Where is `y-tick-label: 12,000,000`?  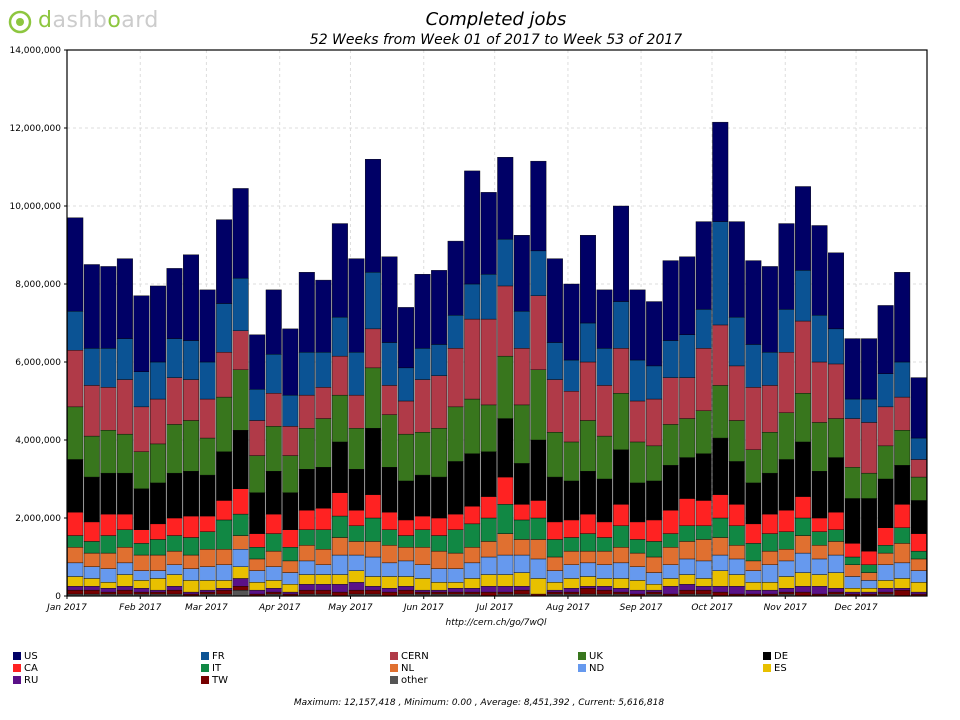
y-tick-label: 12,000,000 is located at coordinates (35, 129).